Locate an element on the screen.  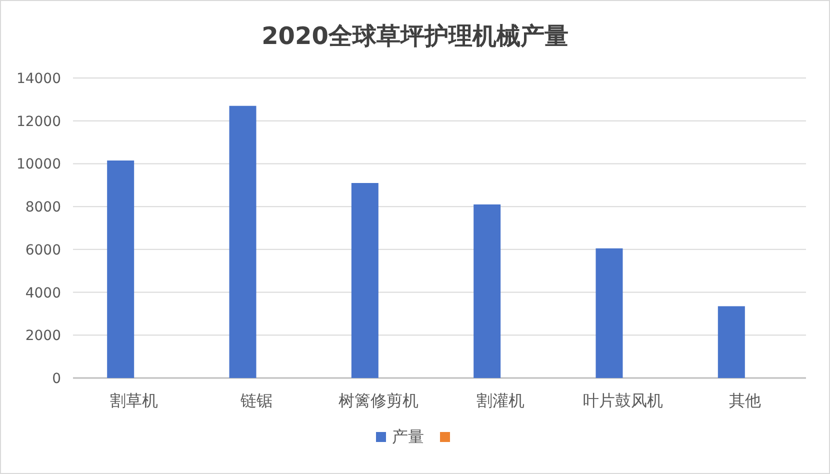
x-tick-label: 割草机 is located at coordinates (134, 400).